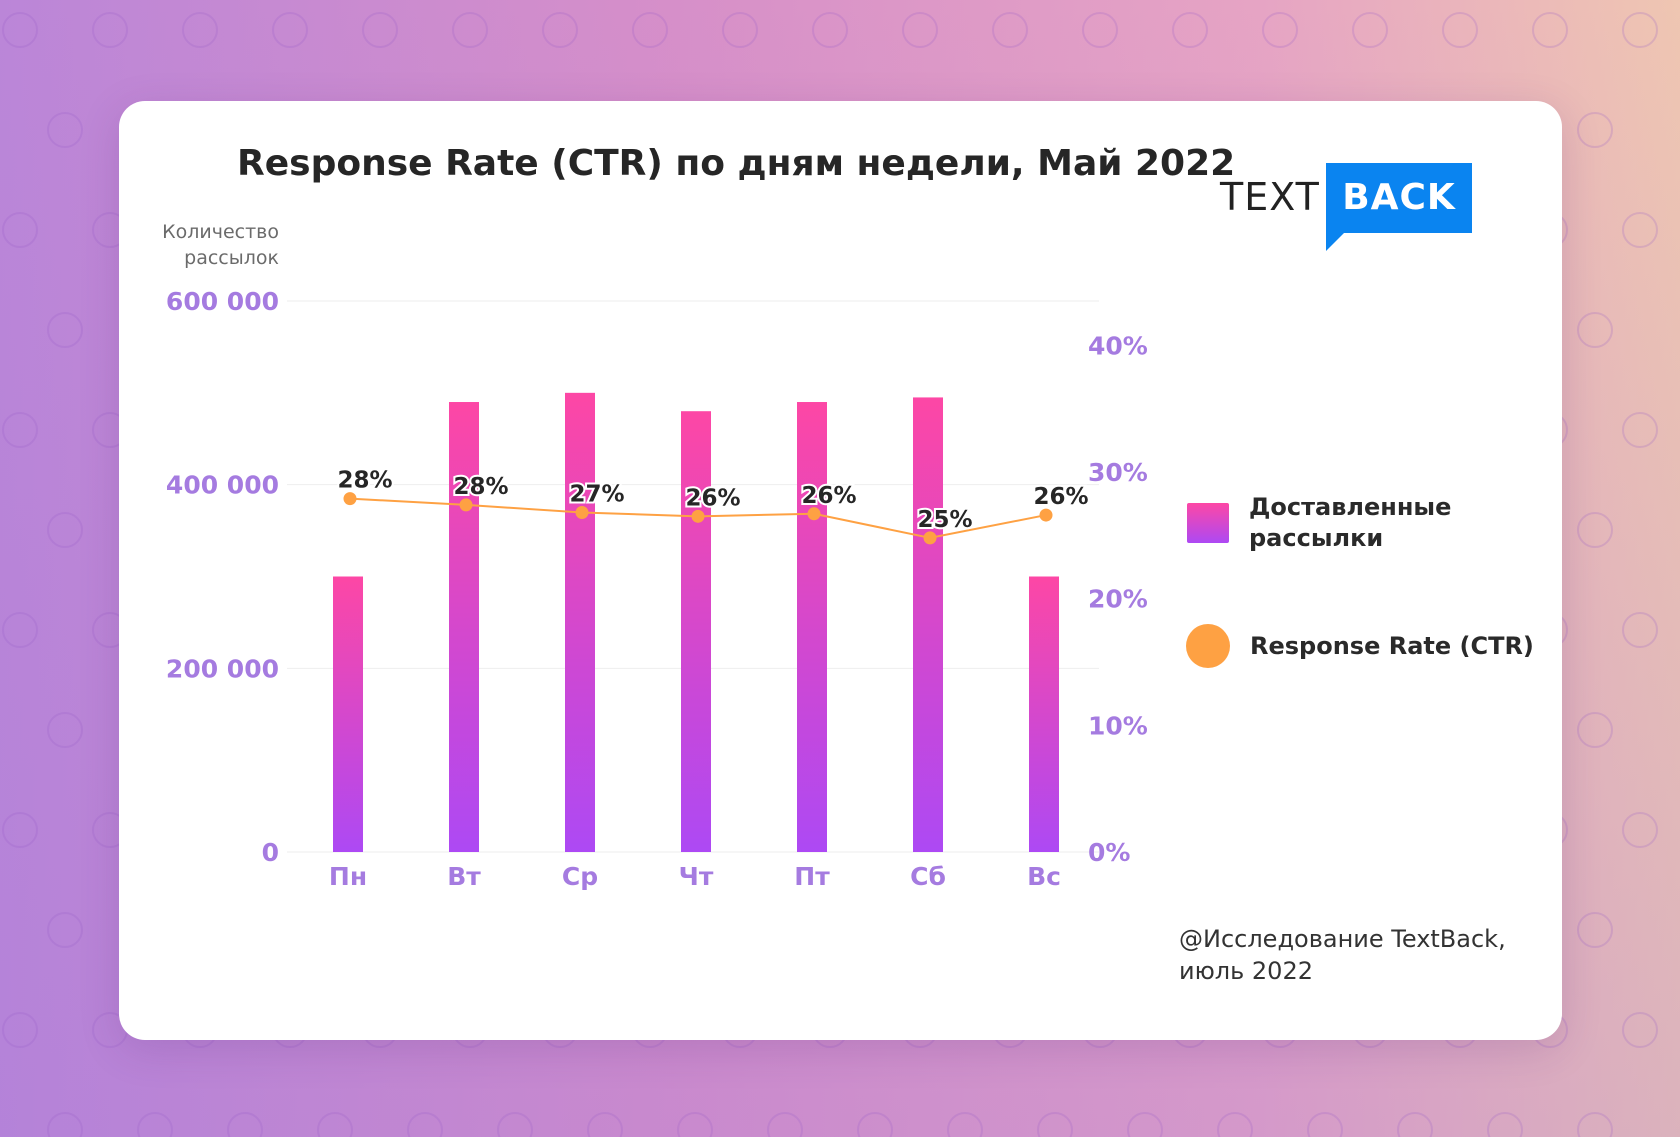 The image size is (1680, 1137). Describe the element at coordinates (1342, 939) in the screenshot. I see `source-line-1: @Исследование TextBack,` at that location.